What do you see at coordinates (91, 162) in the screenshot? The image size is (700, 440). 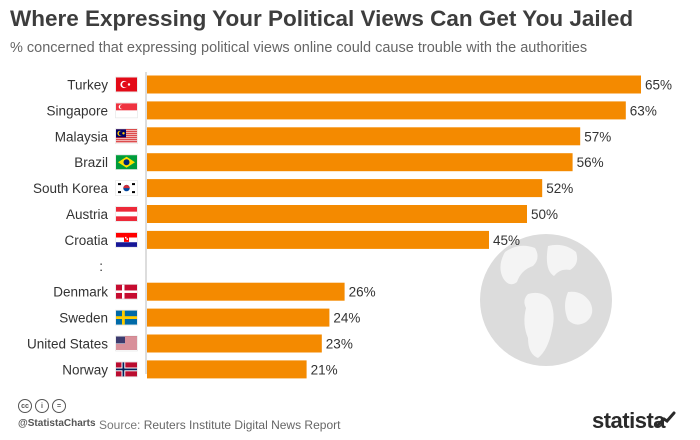 I see `category-label: Brazil` at bounding box center [91, 162].